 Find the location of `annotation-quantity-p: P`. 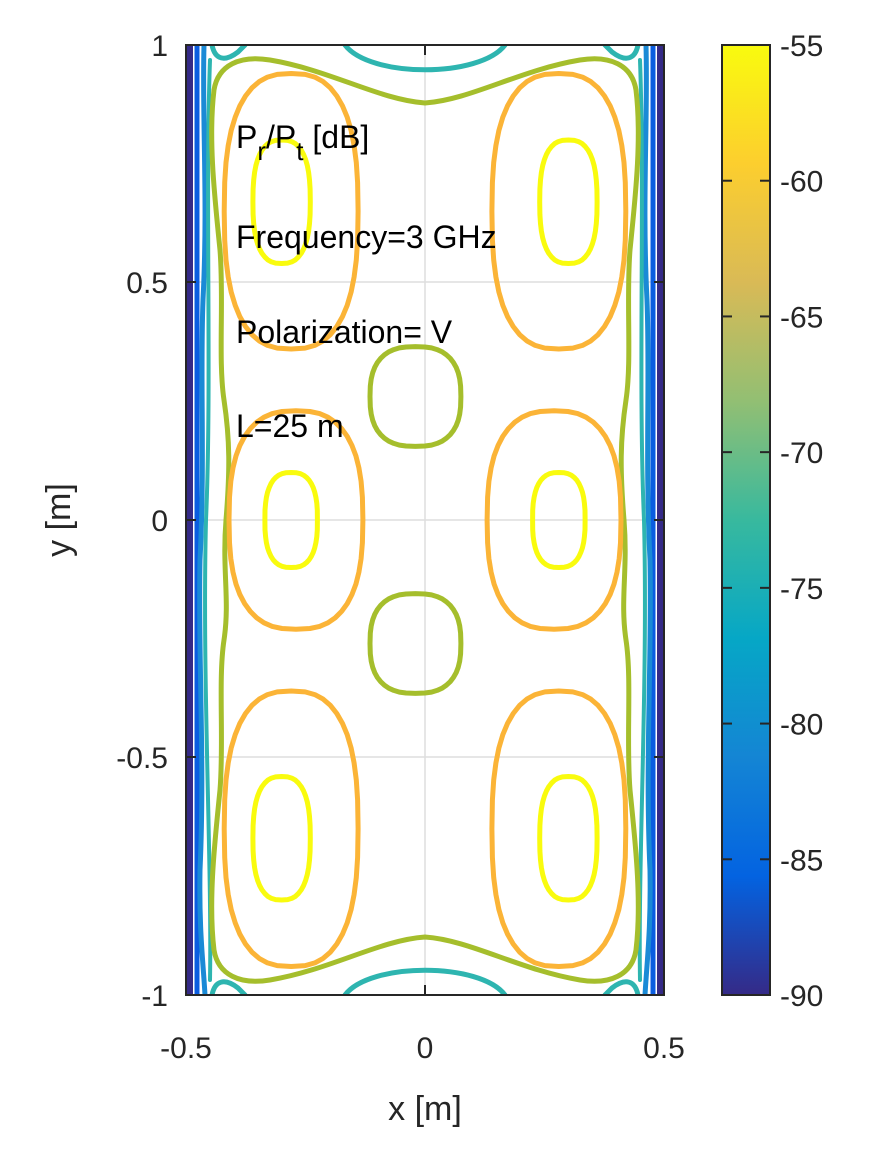

annotation-quantity-p: P is located at coordinates (246, 137).